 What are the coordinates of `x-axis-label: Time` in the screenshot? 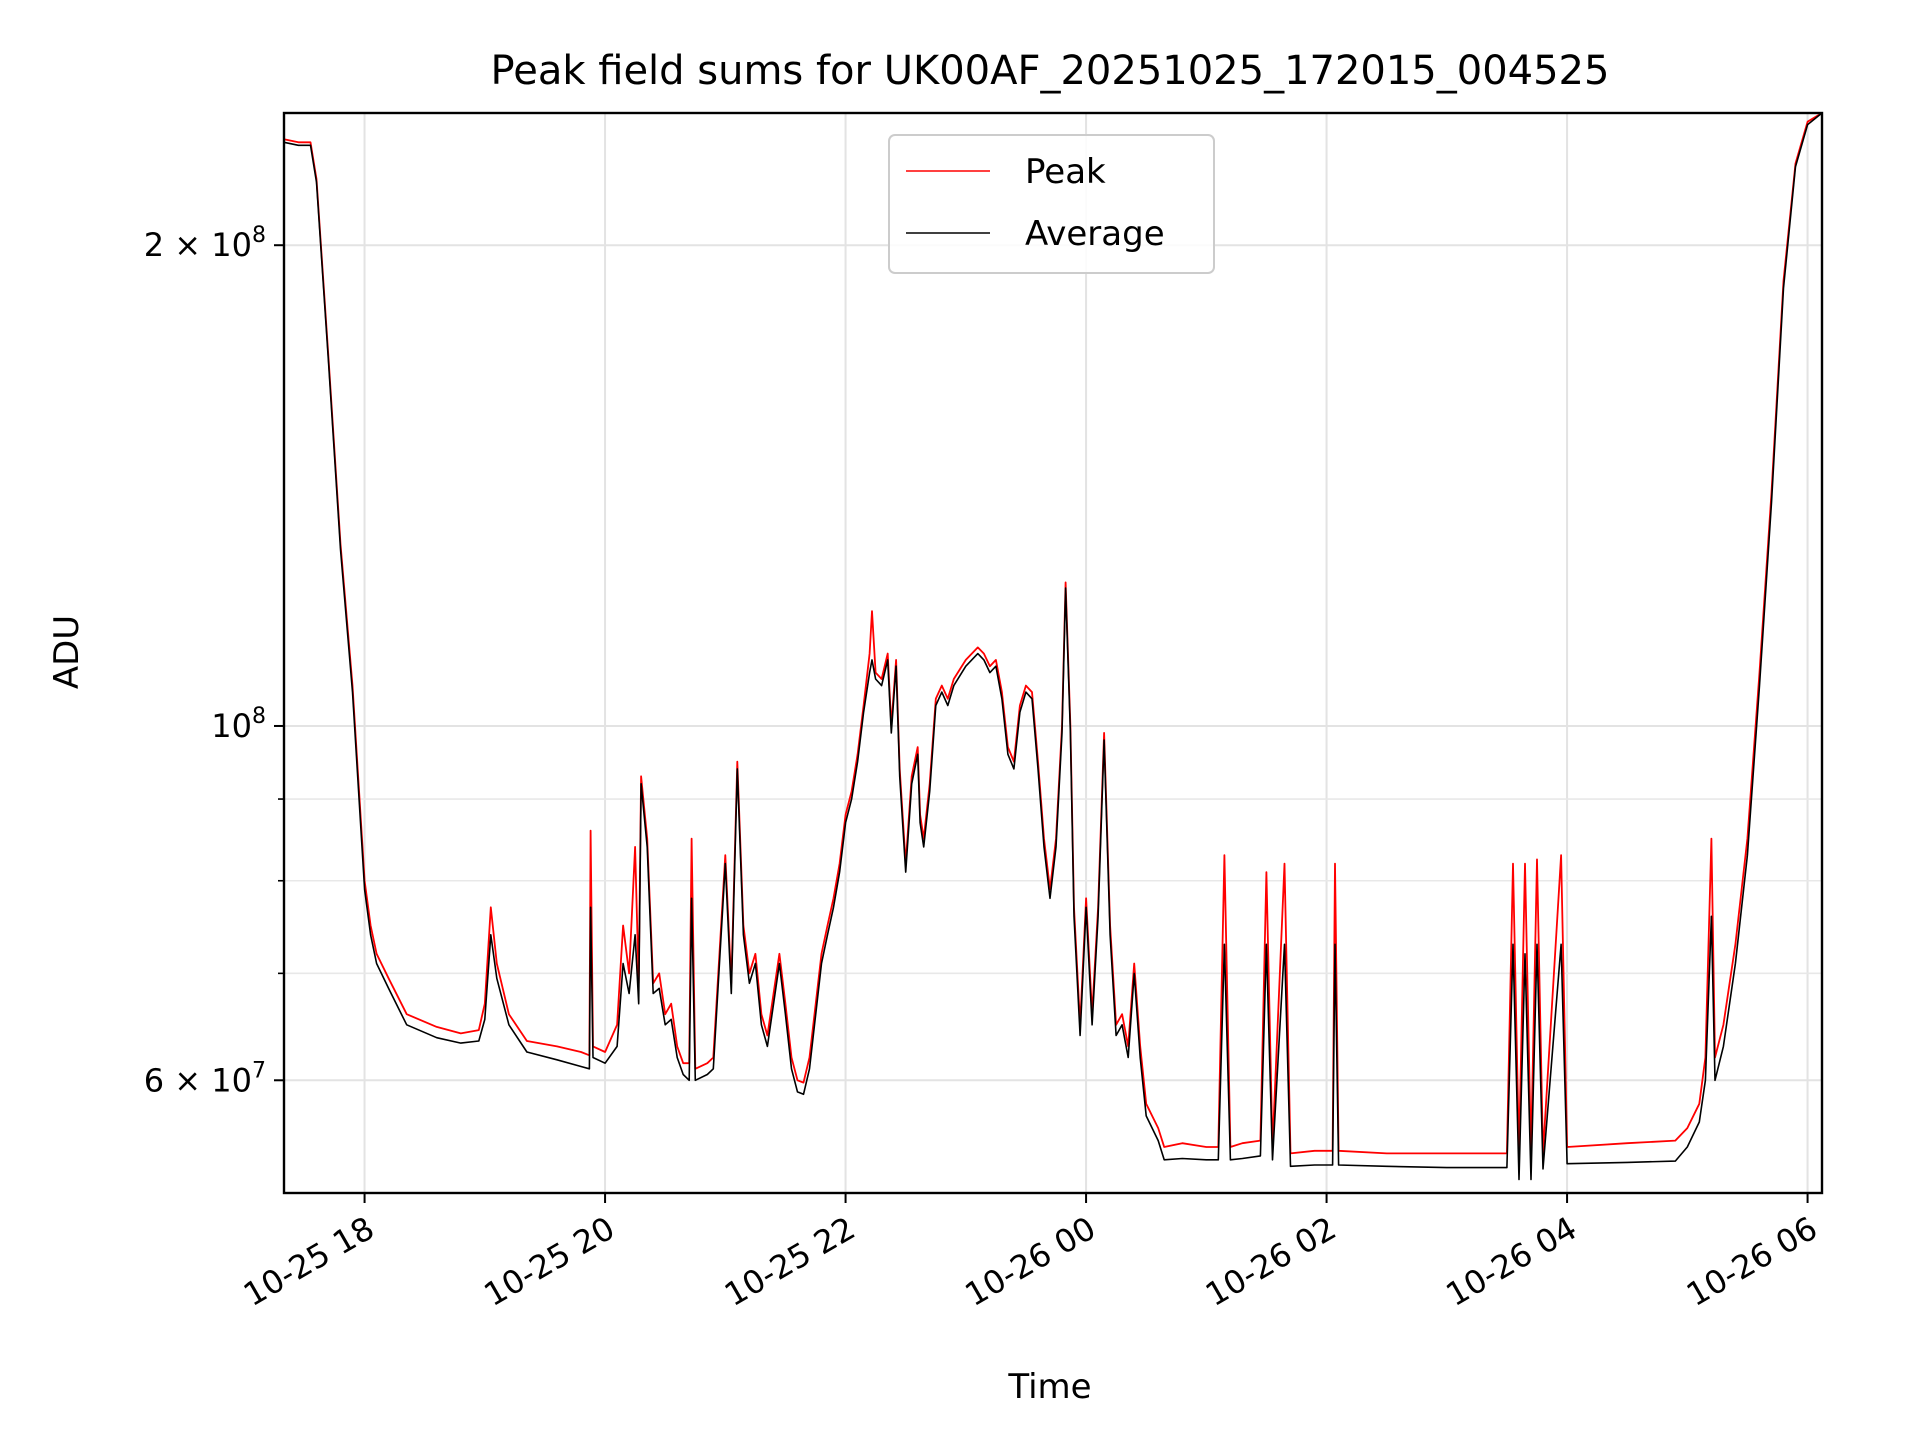 It's located at (1049, 1387).